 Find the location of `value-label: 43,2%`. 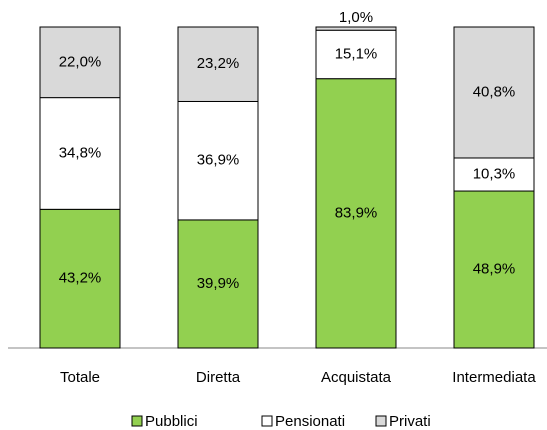

value-label: 43,2% is located at coordinates (80, 278).